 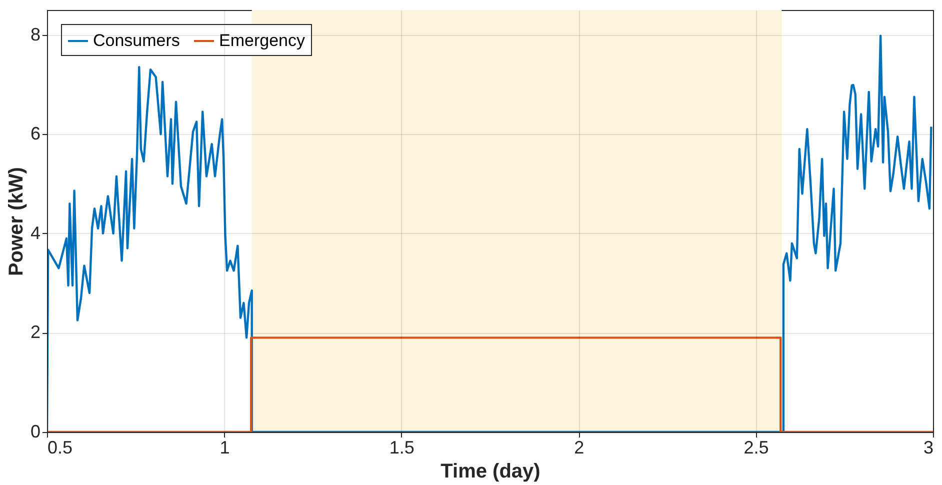 I want to click on x-tick-label: 2.5, so click(x=756, y=448).